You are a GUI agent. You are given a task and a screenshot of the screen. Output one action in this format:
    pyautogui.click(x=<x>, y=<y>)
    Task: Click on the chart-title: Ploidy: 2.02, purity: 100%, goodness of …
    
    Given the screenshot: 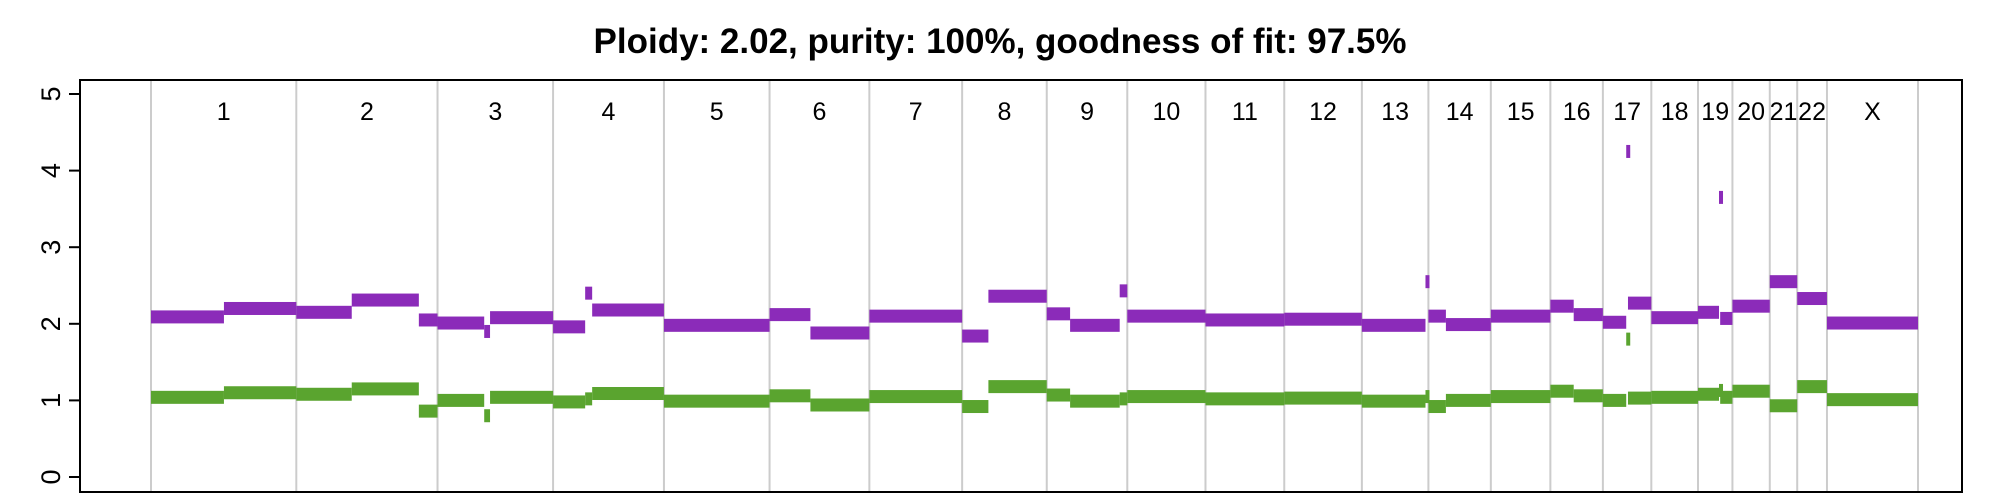 What is the action you would take?
    pyautogui.click(x=1000, y=41)
    